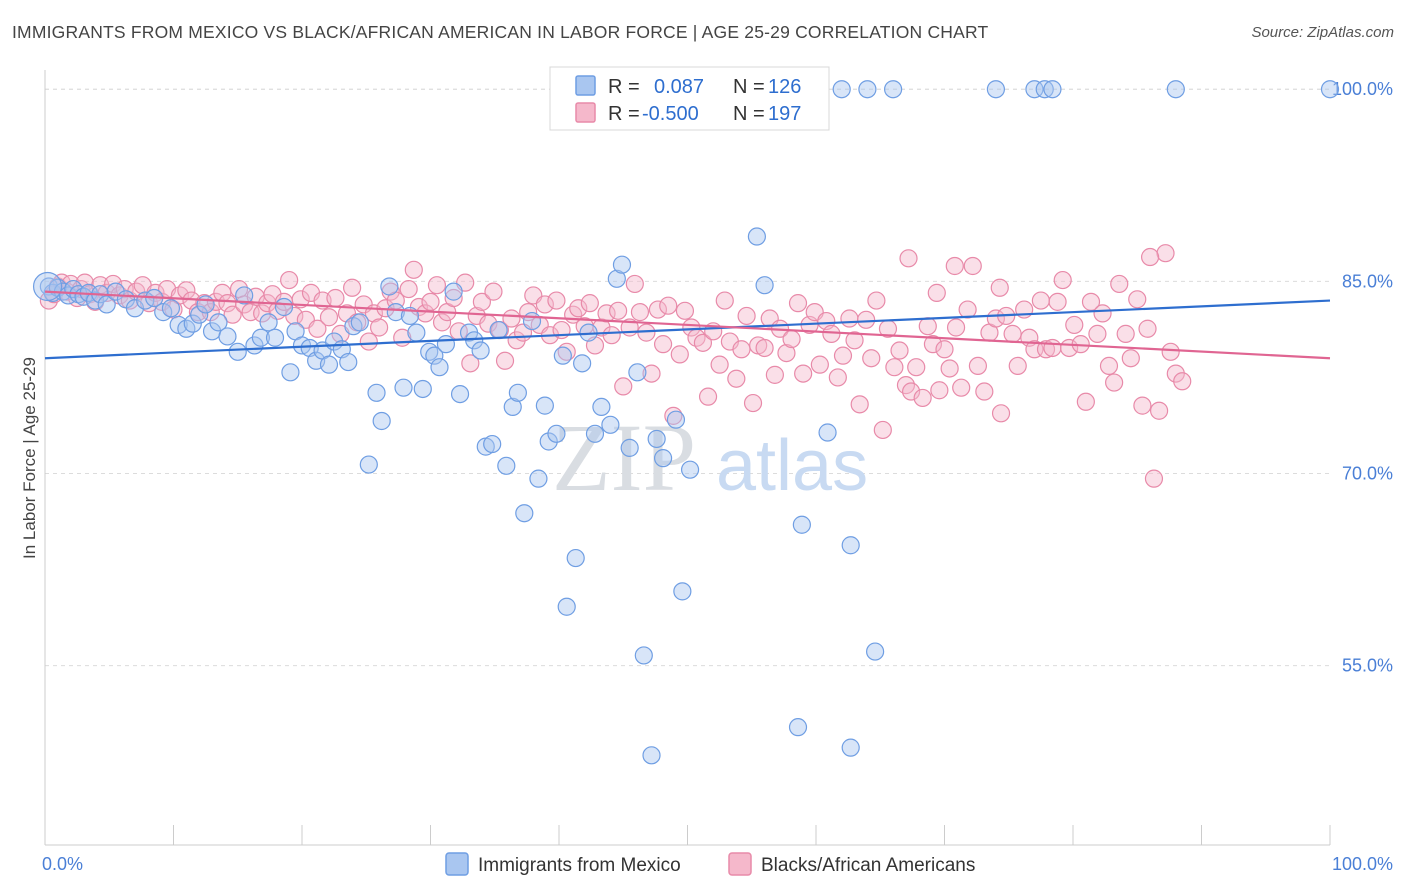 The width and height of the screenshot is (1406, 892). Describe the element at coordinates (679, 87) in the screenshot. I see `legend-r-value-1: 0.087` at that location.